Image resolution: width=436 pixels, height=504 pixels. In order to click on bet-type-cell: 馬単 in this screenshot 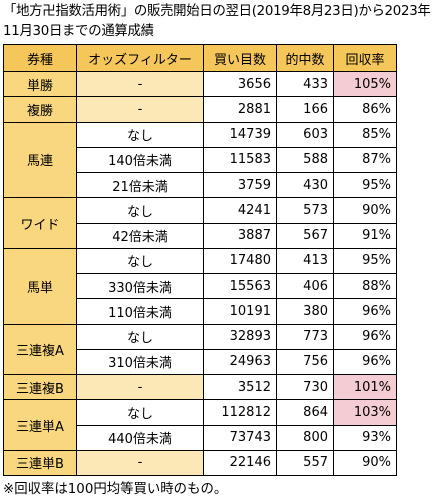, I will do `click(40, 286)`.